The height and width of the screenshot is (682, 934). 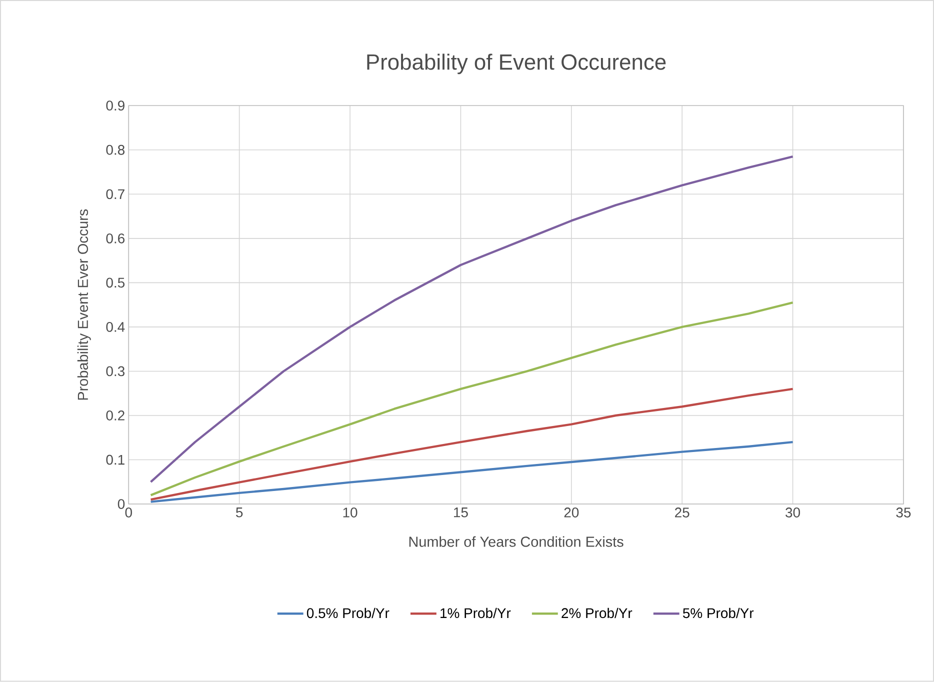 I want to click on y-tick-label: 0.8, so click(x=115, y=150).